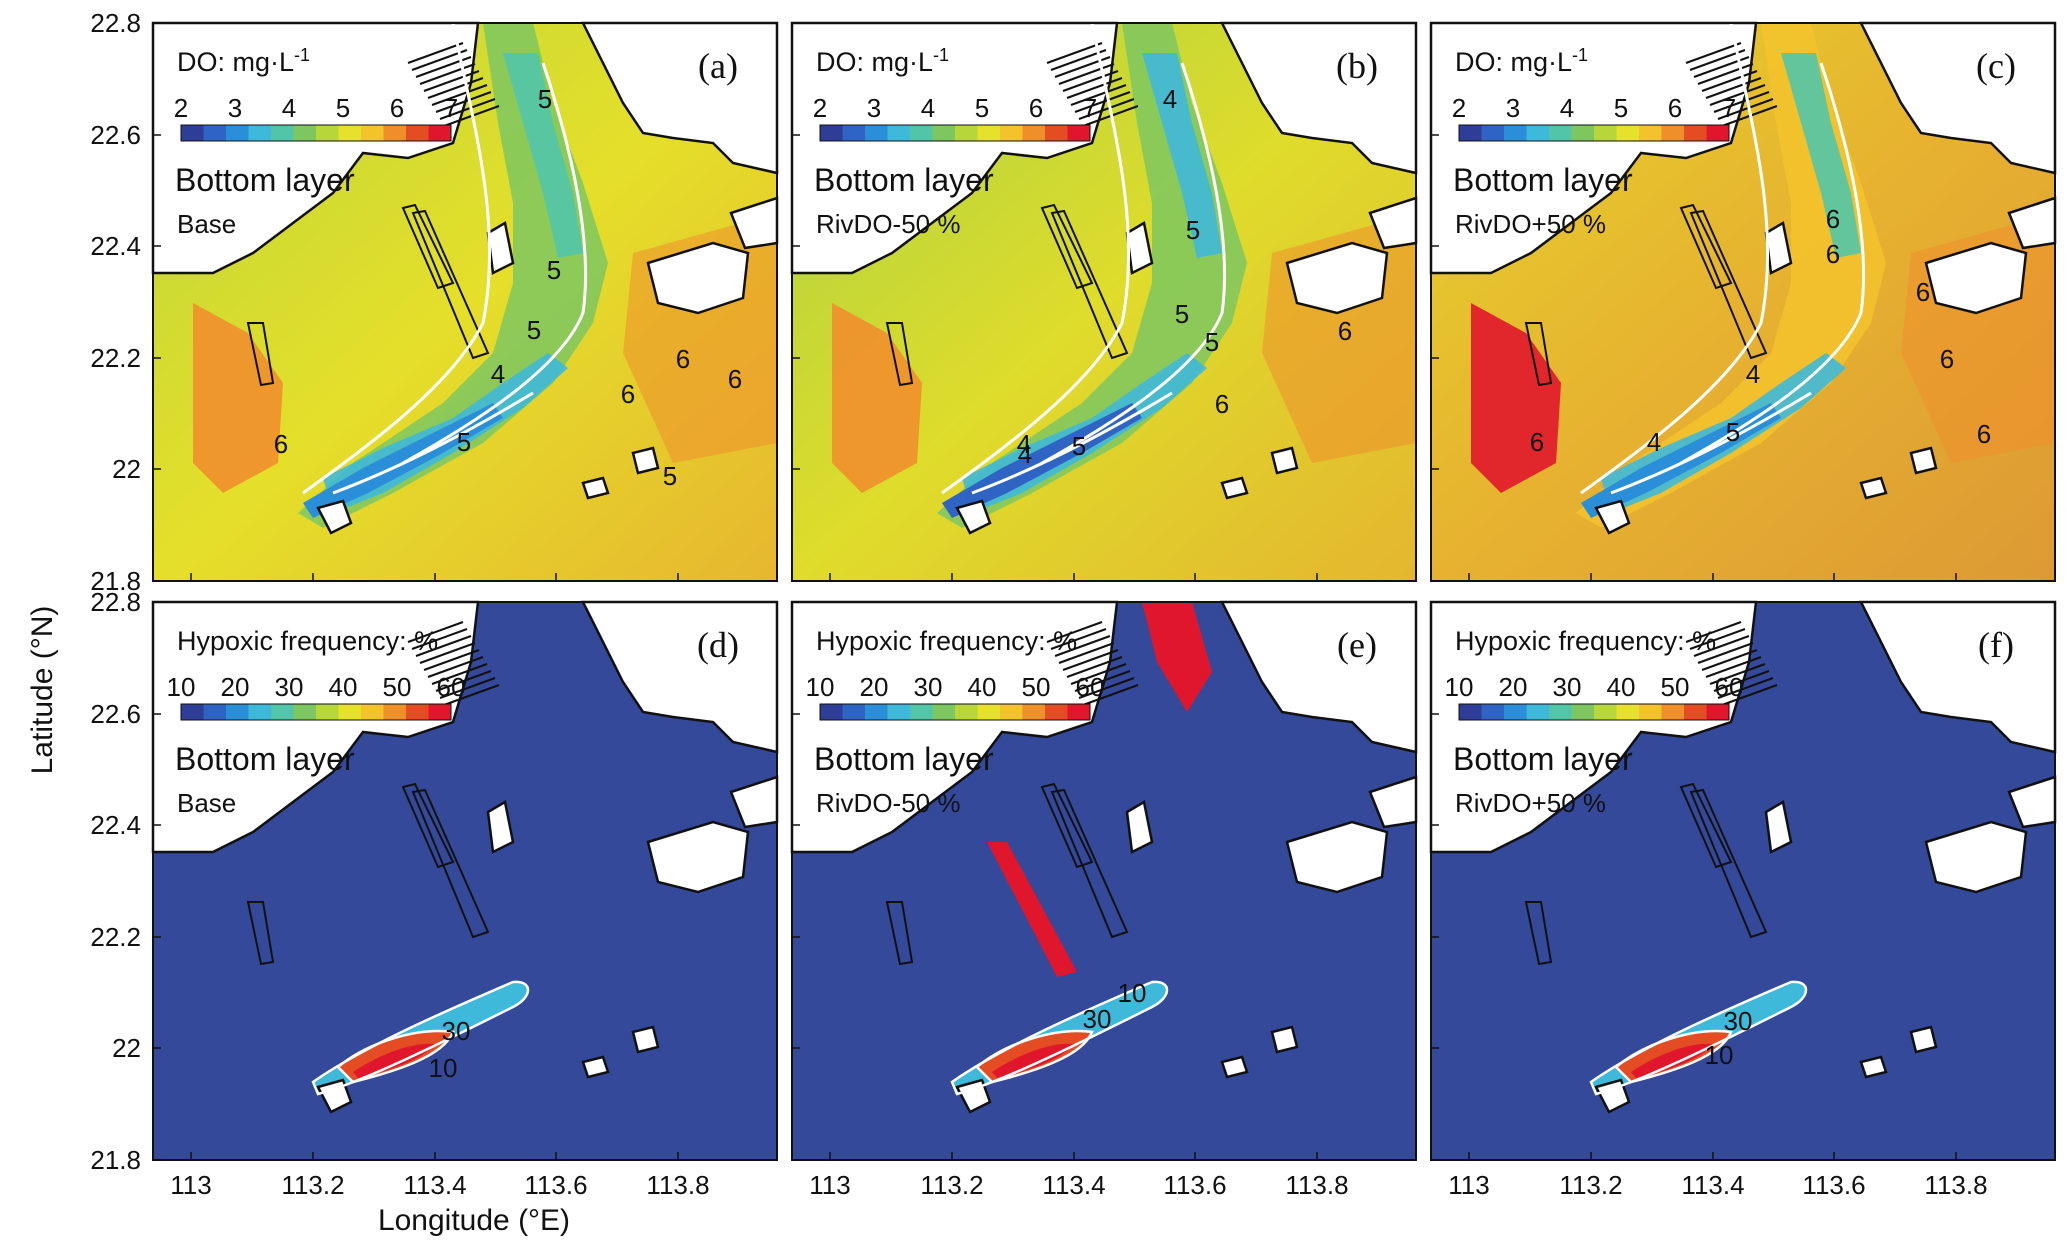  What do you see at coordinates (1672, 1060) in the screenshot?
I see `hypoxic-peak-zone` at bounding box center [1672, 1060].